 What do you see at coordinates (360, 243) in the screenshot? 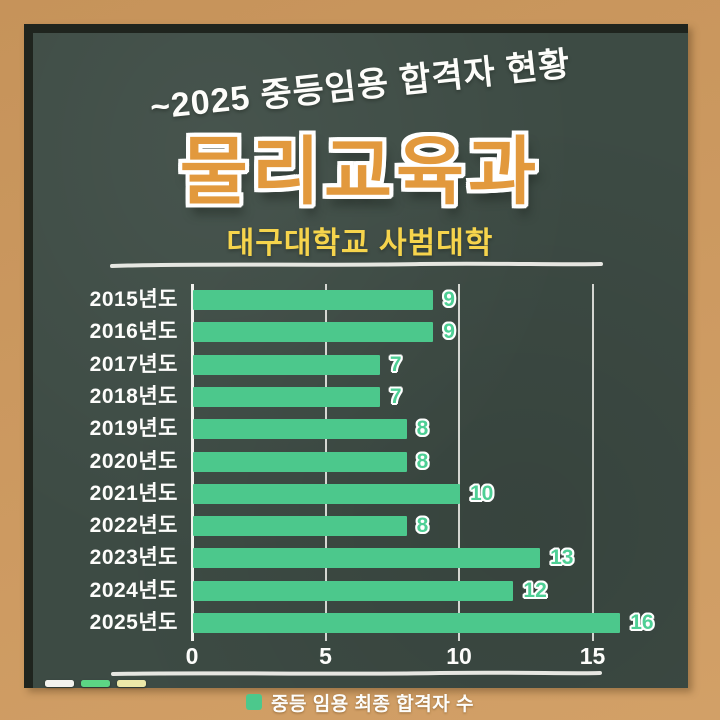
I see `university-subtitle: 대구대학교 사범대학` at bounding box center [360, 243].